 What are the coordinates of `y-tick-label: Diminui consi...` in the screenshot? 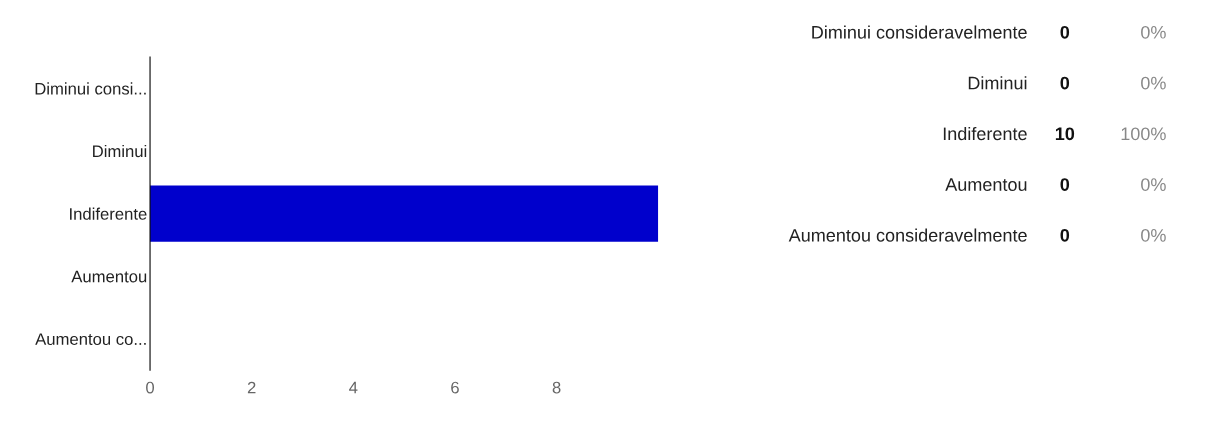 It's located at (90, 88).